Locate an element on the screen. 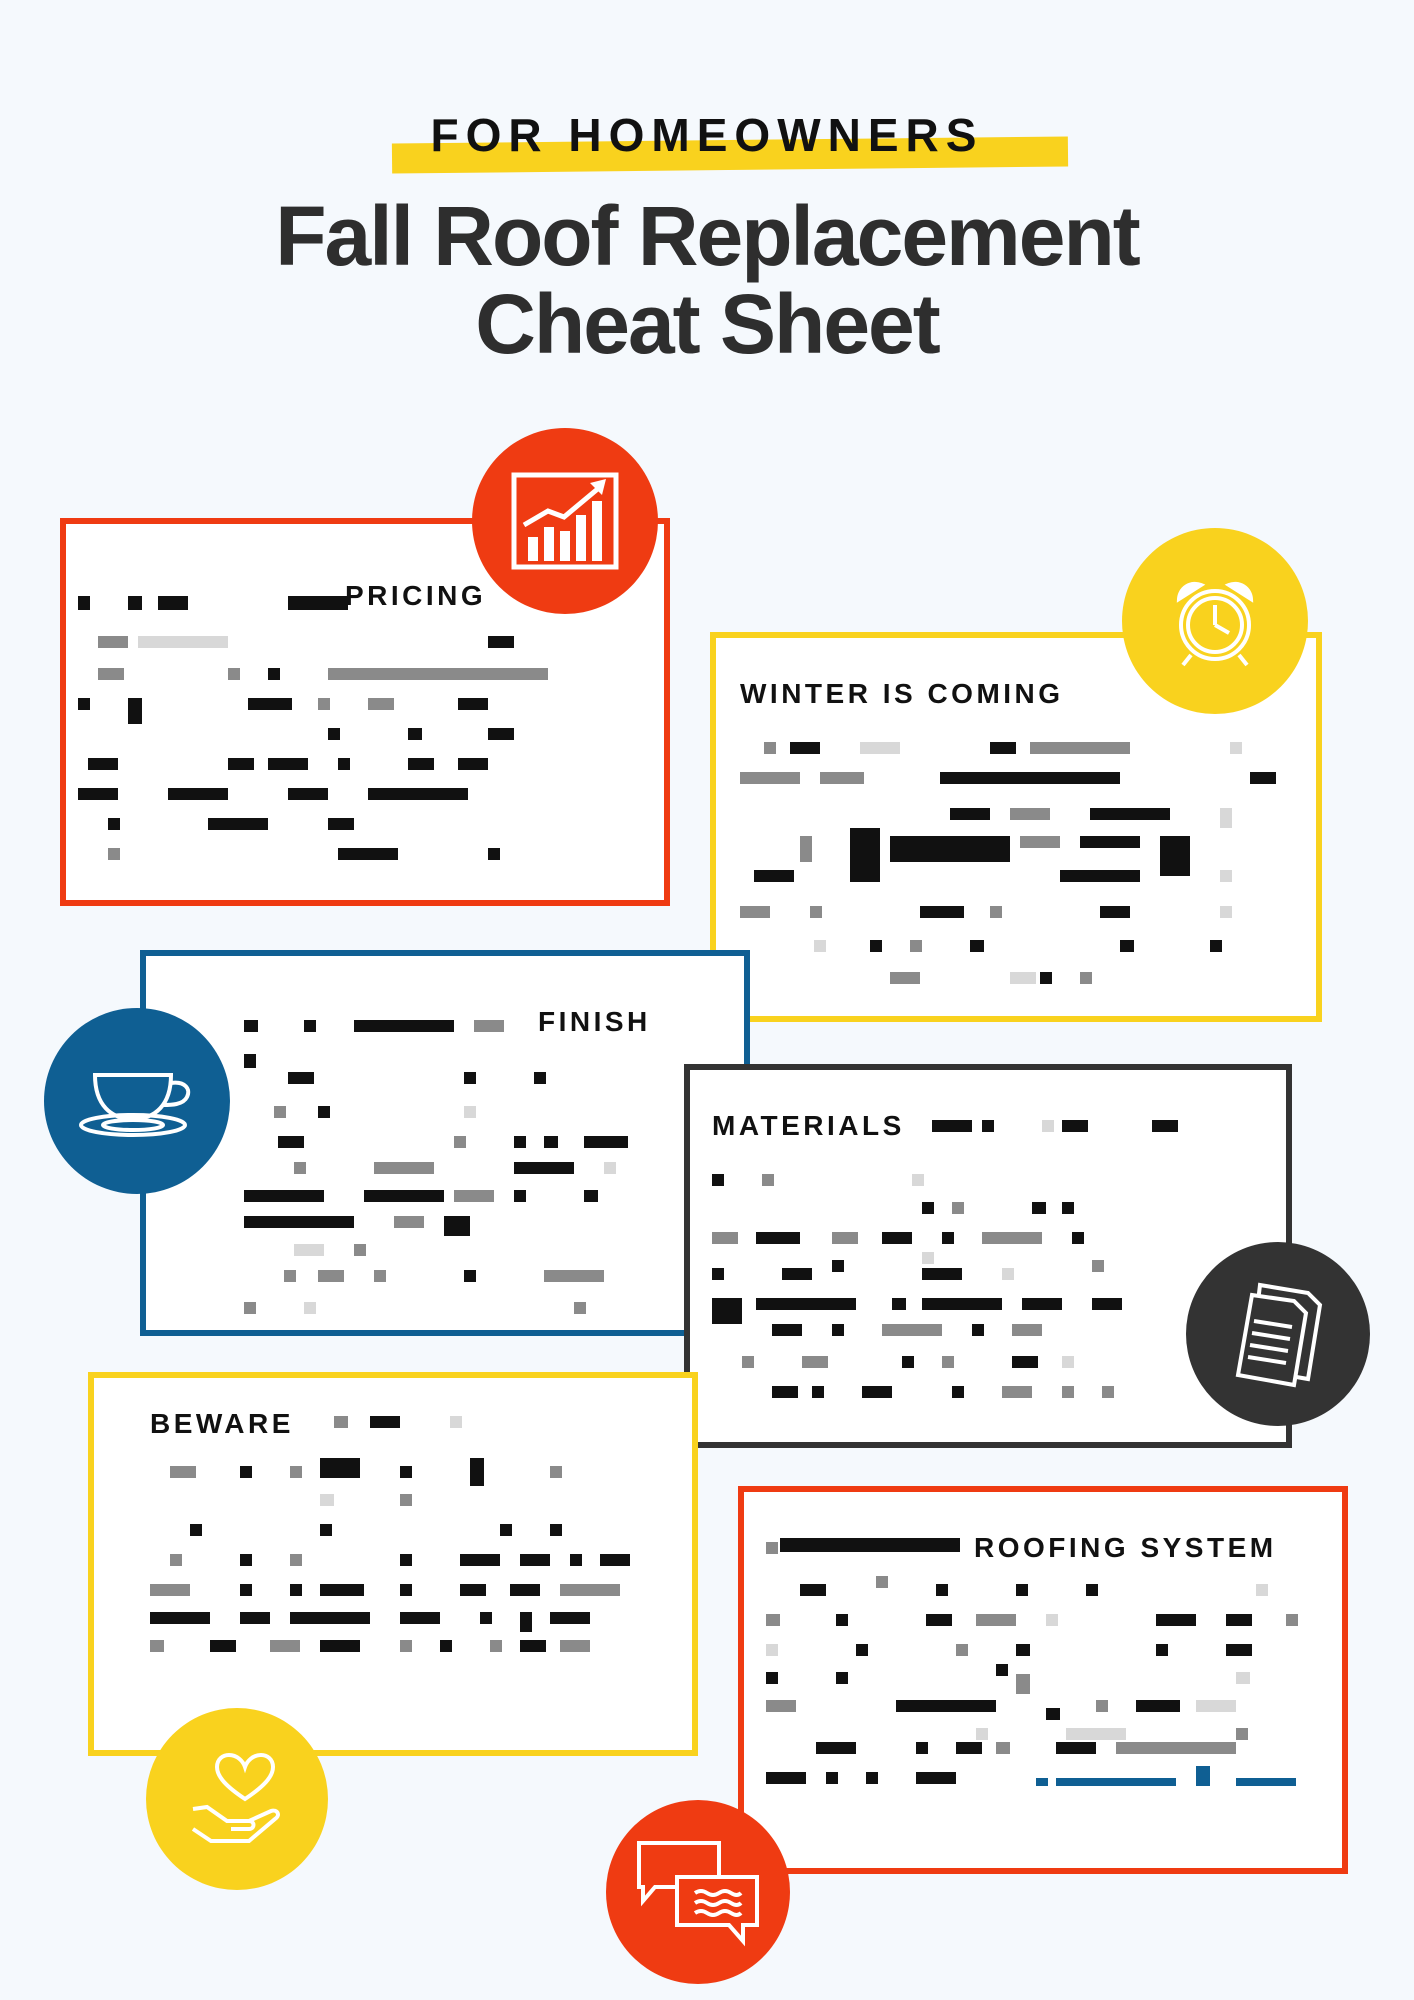  materials-card: MATERIALS is located at coordinates (988, 1256).